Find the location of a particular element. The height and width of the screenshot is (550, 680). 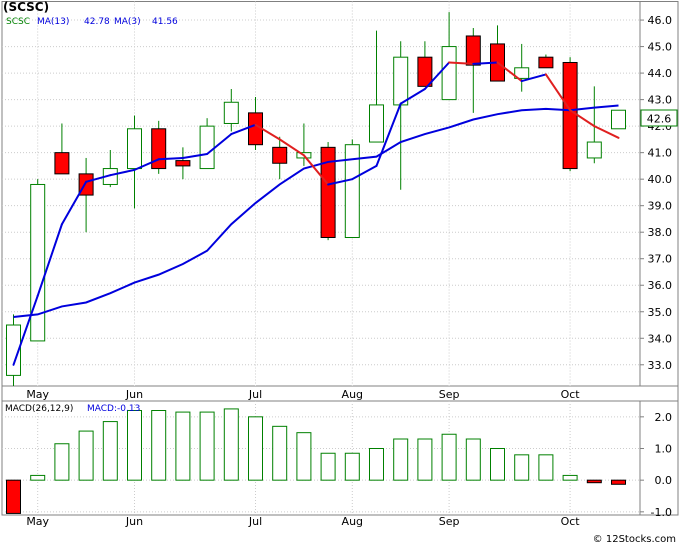

price-x-tick-label: Jun is located at coordinates (134, 394).